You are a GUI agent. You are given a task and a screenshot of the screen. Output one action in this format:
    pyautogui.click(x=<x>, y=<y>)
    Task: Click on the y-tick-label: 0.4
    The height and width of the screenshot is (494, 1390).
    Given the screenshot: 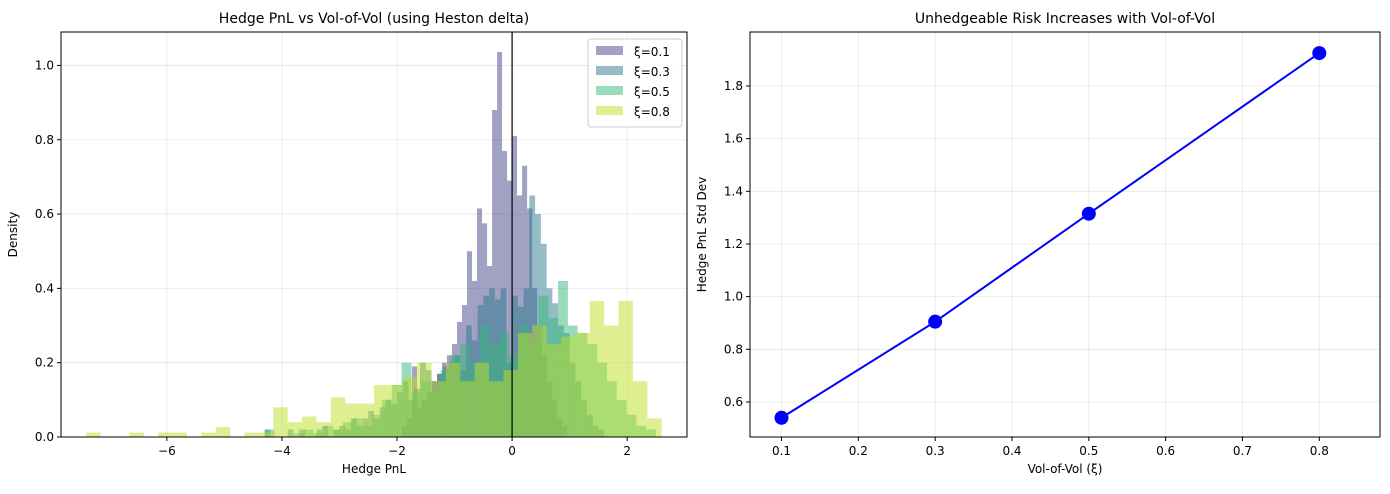 What is the action you would take?
    pyautogui.click(x=44, y=288)
    